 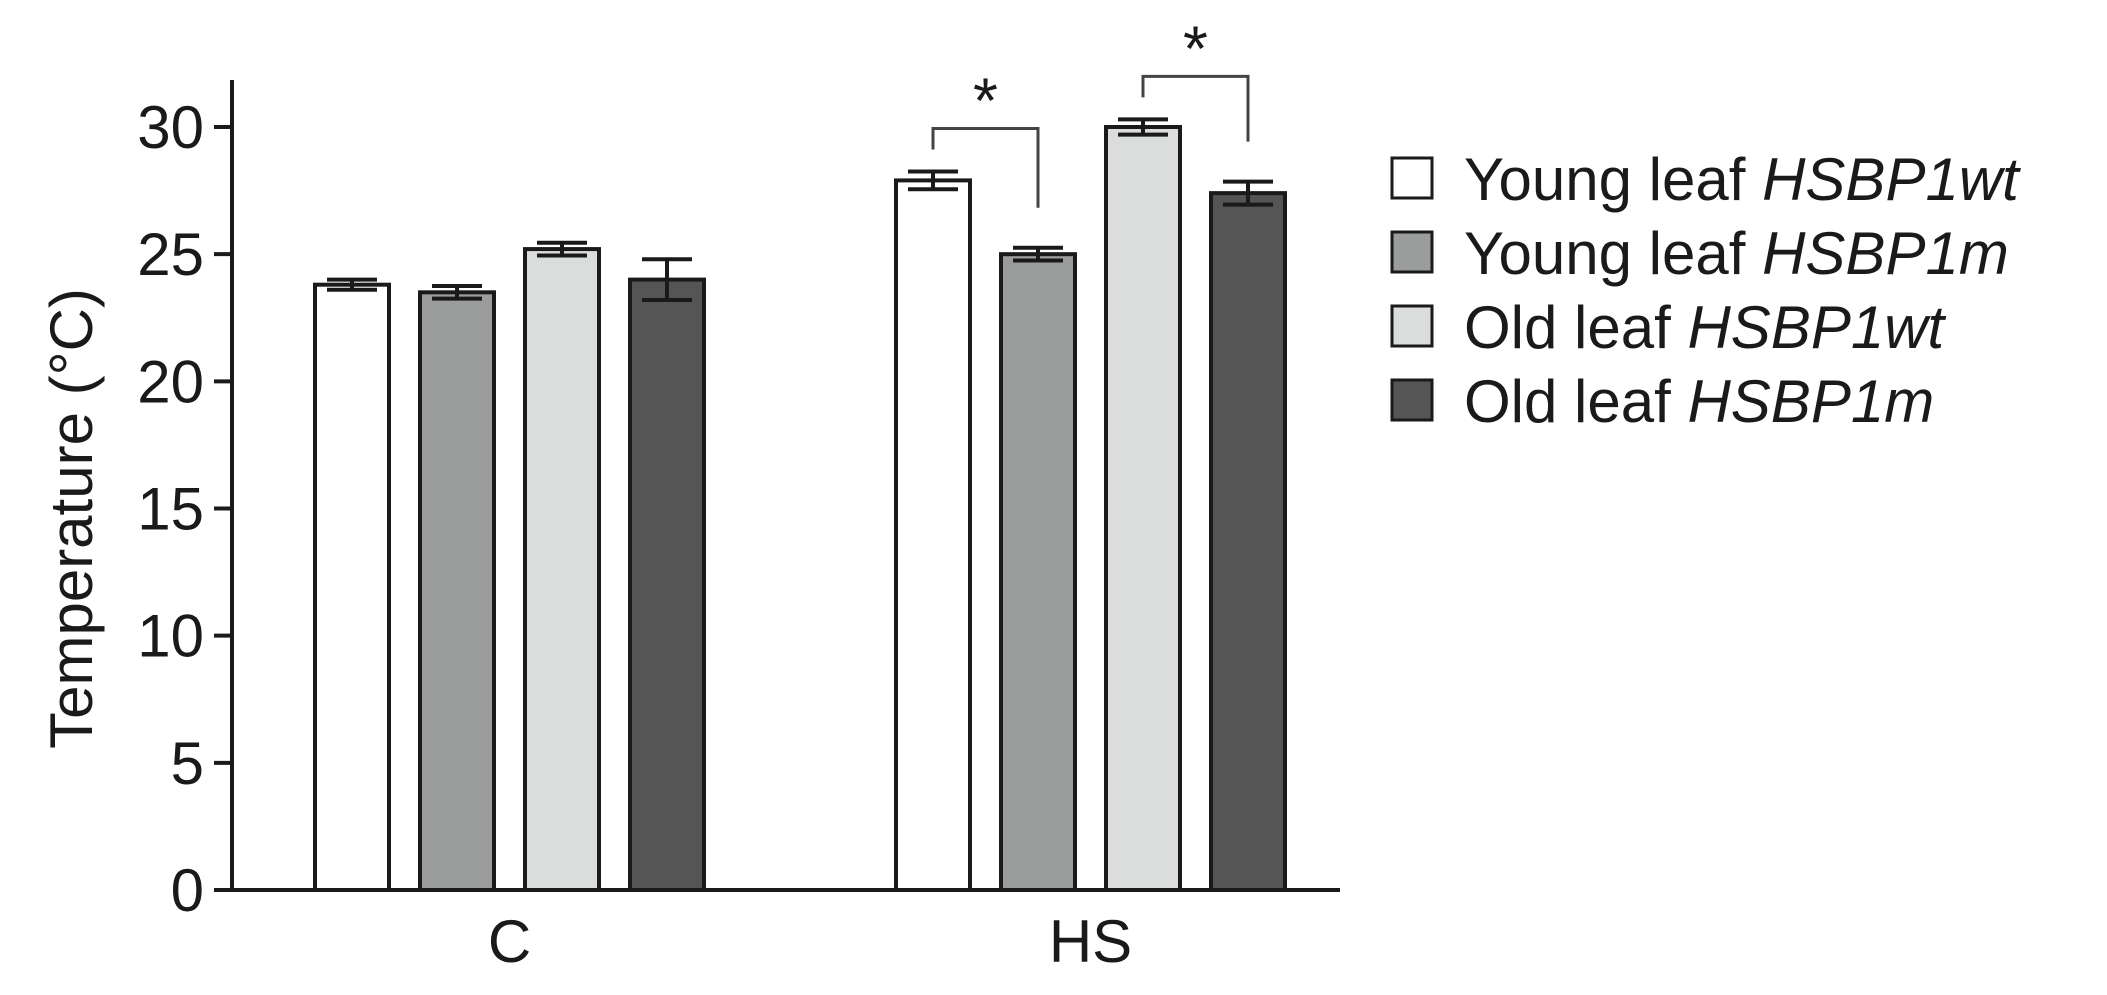 What do you see at coordinates (187, 890) in the screenshot?
I see `y-tick-label: 0` at bounding box center [187, 890].